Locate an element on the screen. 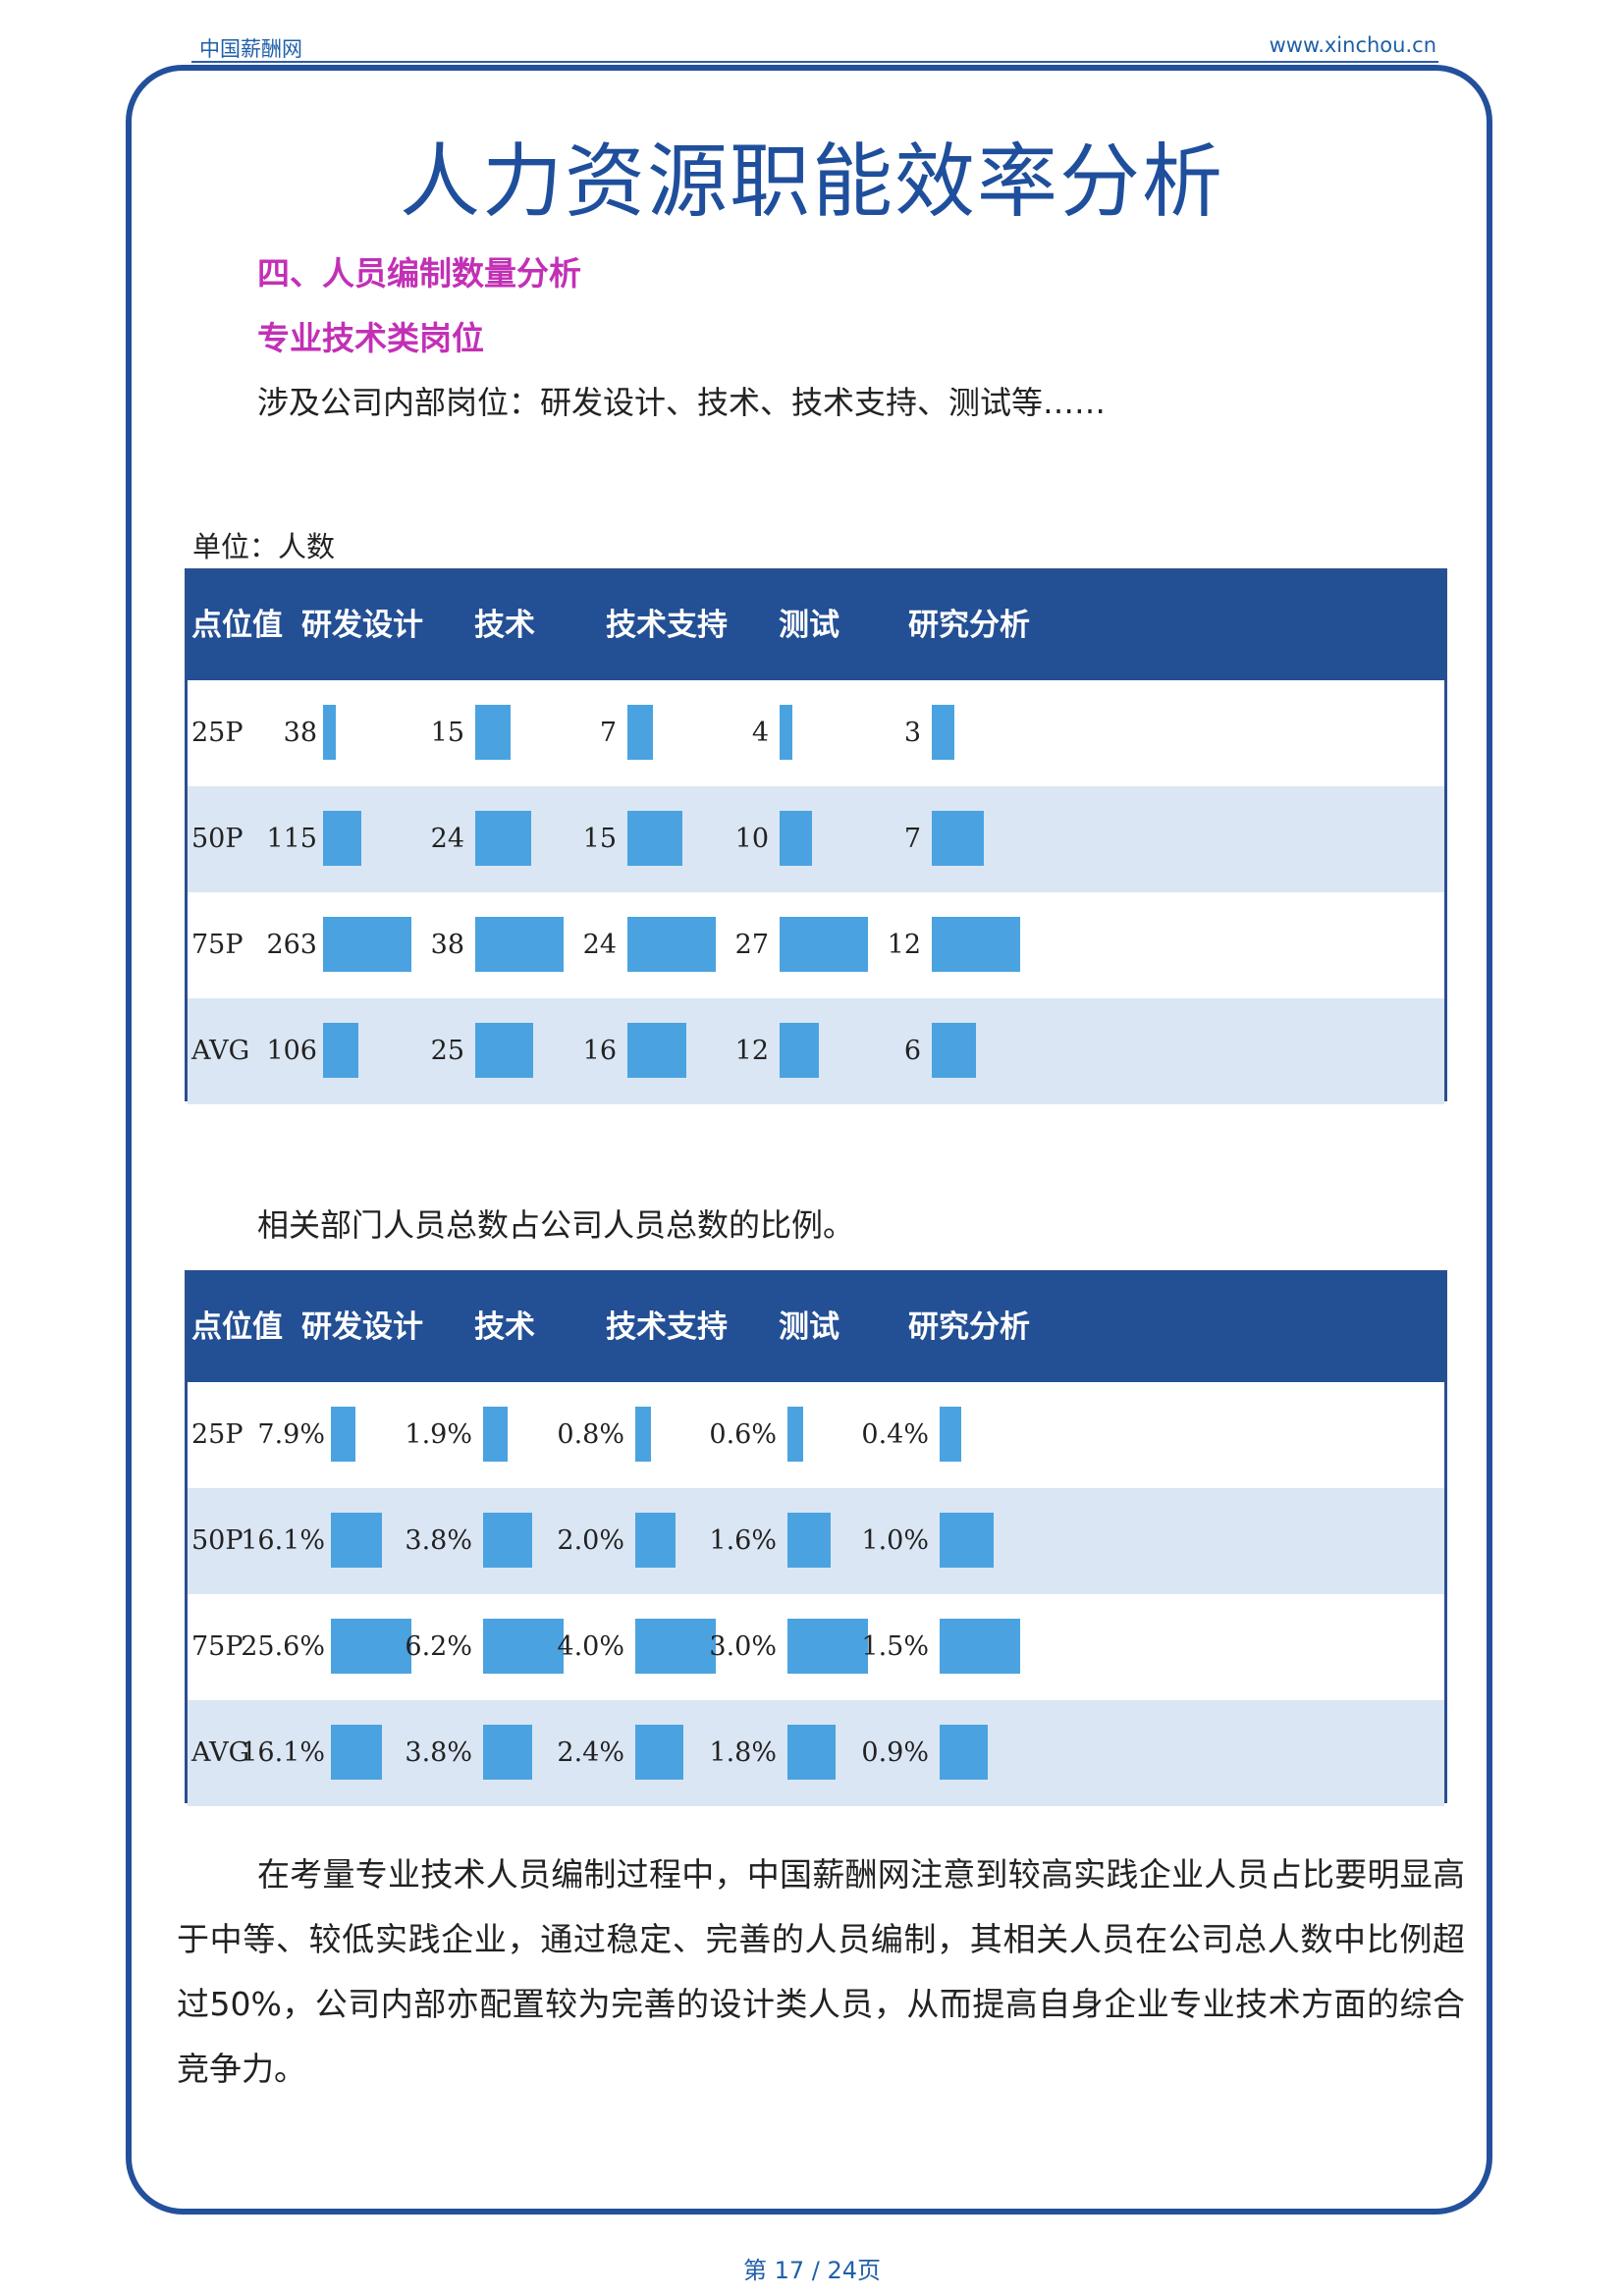  cell-value: 263 is located at coordinates (291, 945).